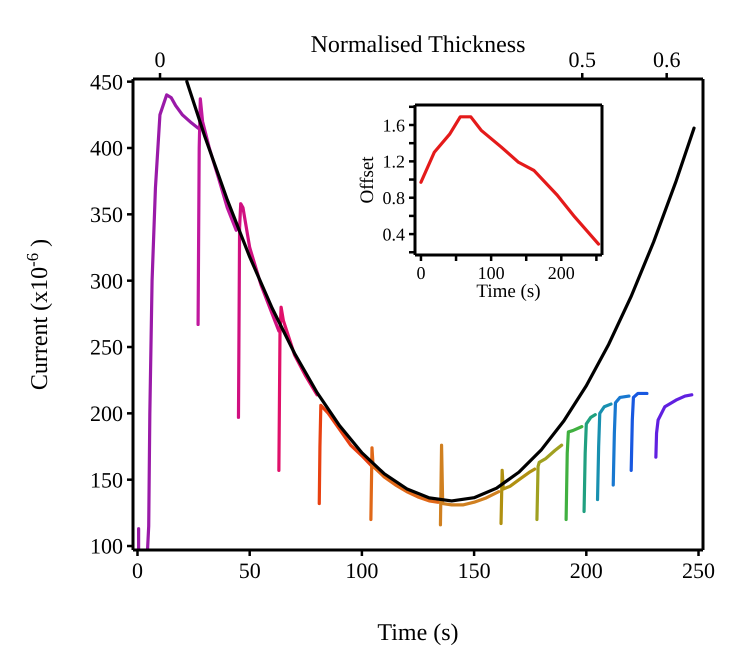  I want to click on x-tick-label: 250, so click(699, 570).